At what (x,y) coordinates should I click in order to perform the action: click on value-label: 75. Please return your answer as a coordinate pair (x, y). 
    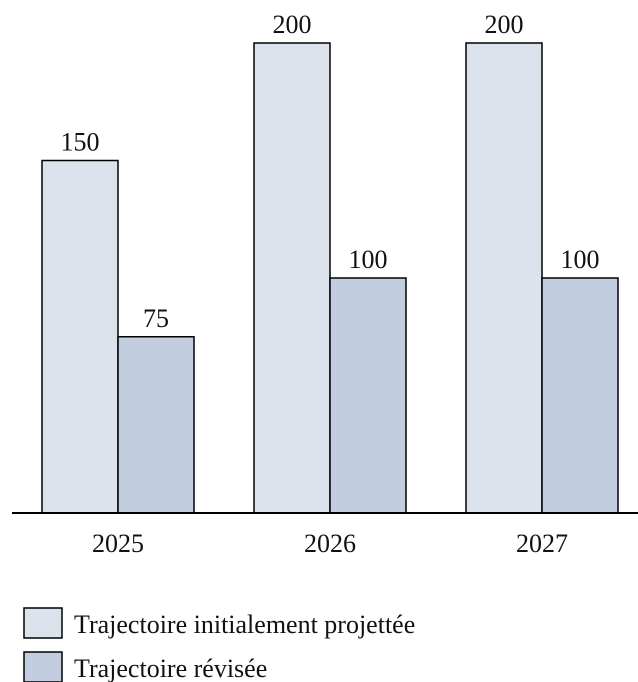
    Looking at the image, I should click on (156, 318).